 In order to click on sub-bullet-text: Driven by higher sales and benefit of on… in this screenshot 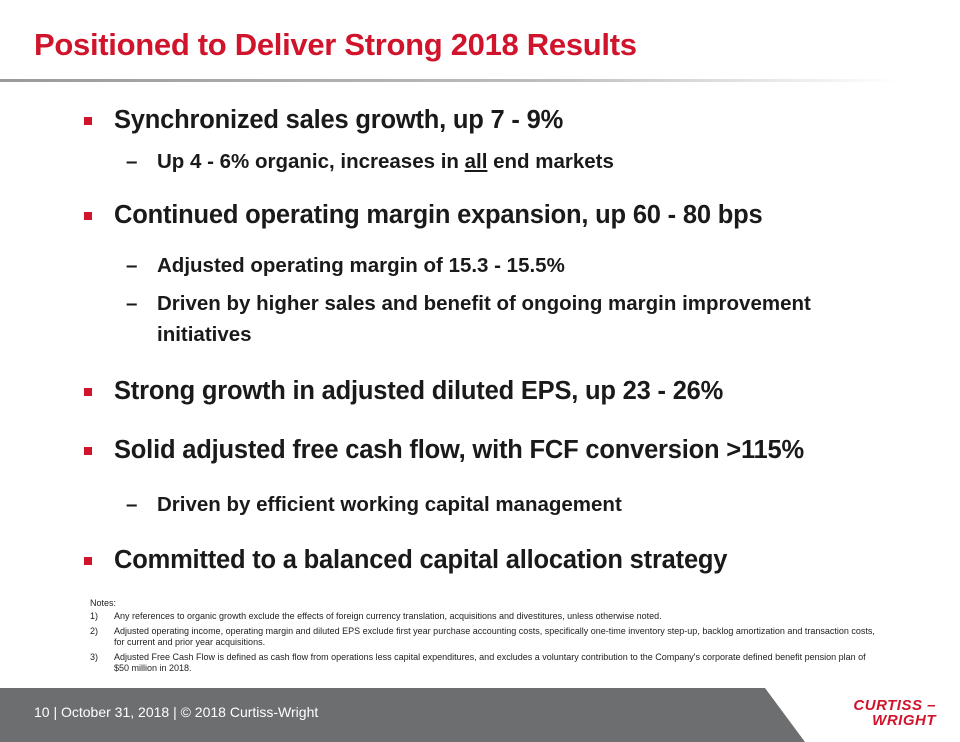, I will do `click(484, 303)`.